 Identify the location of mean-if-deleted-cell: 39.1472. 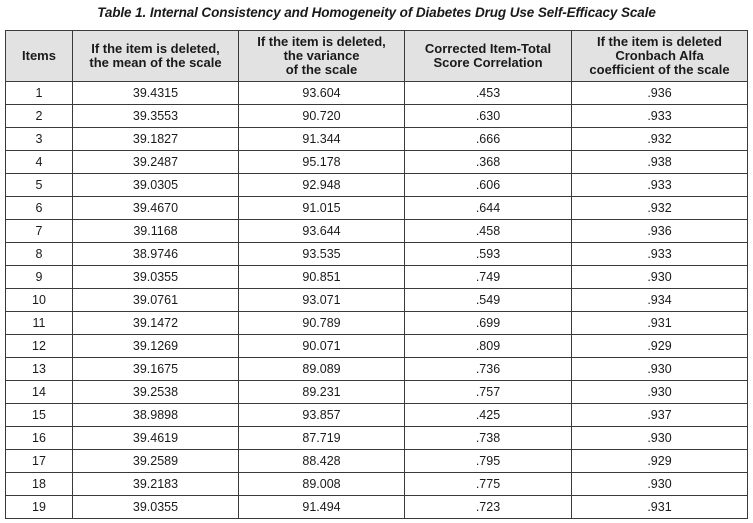
(155, 323).